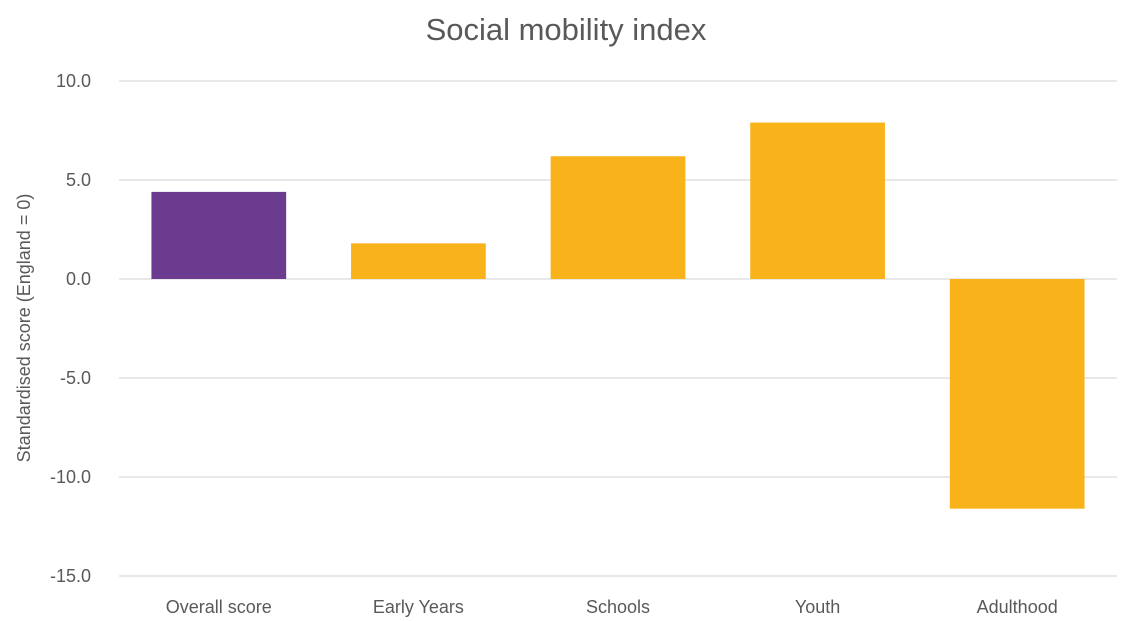 This screenshot has width=1123, height=621. I want to click on y-tick-label: 5.0, so click(78, 180).